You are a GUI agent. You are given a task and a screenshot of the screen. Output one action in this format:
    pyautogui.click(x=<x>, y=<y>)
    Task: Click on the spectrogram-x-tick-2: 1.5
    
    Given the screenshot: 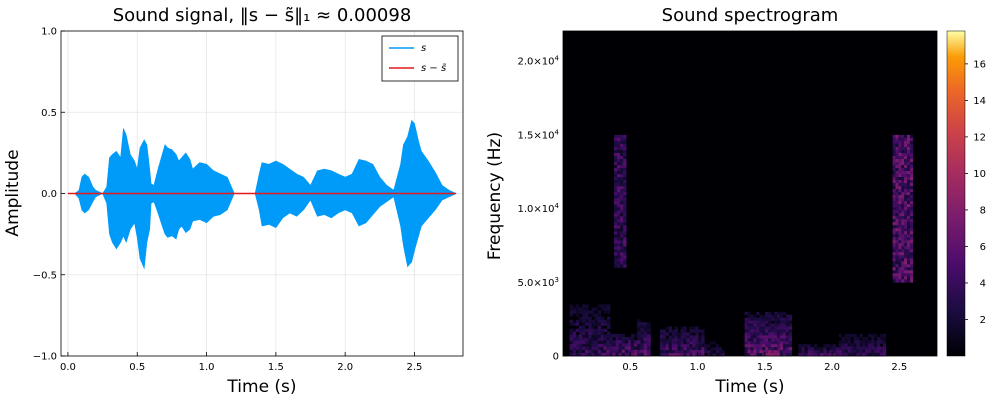 What is the action you would take?
    pyautogui.click(x=765, y=367)
    